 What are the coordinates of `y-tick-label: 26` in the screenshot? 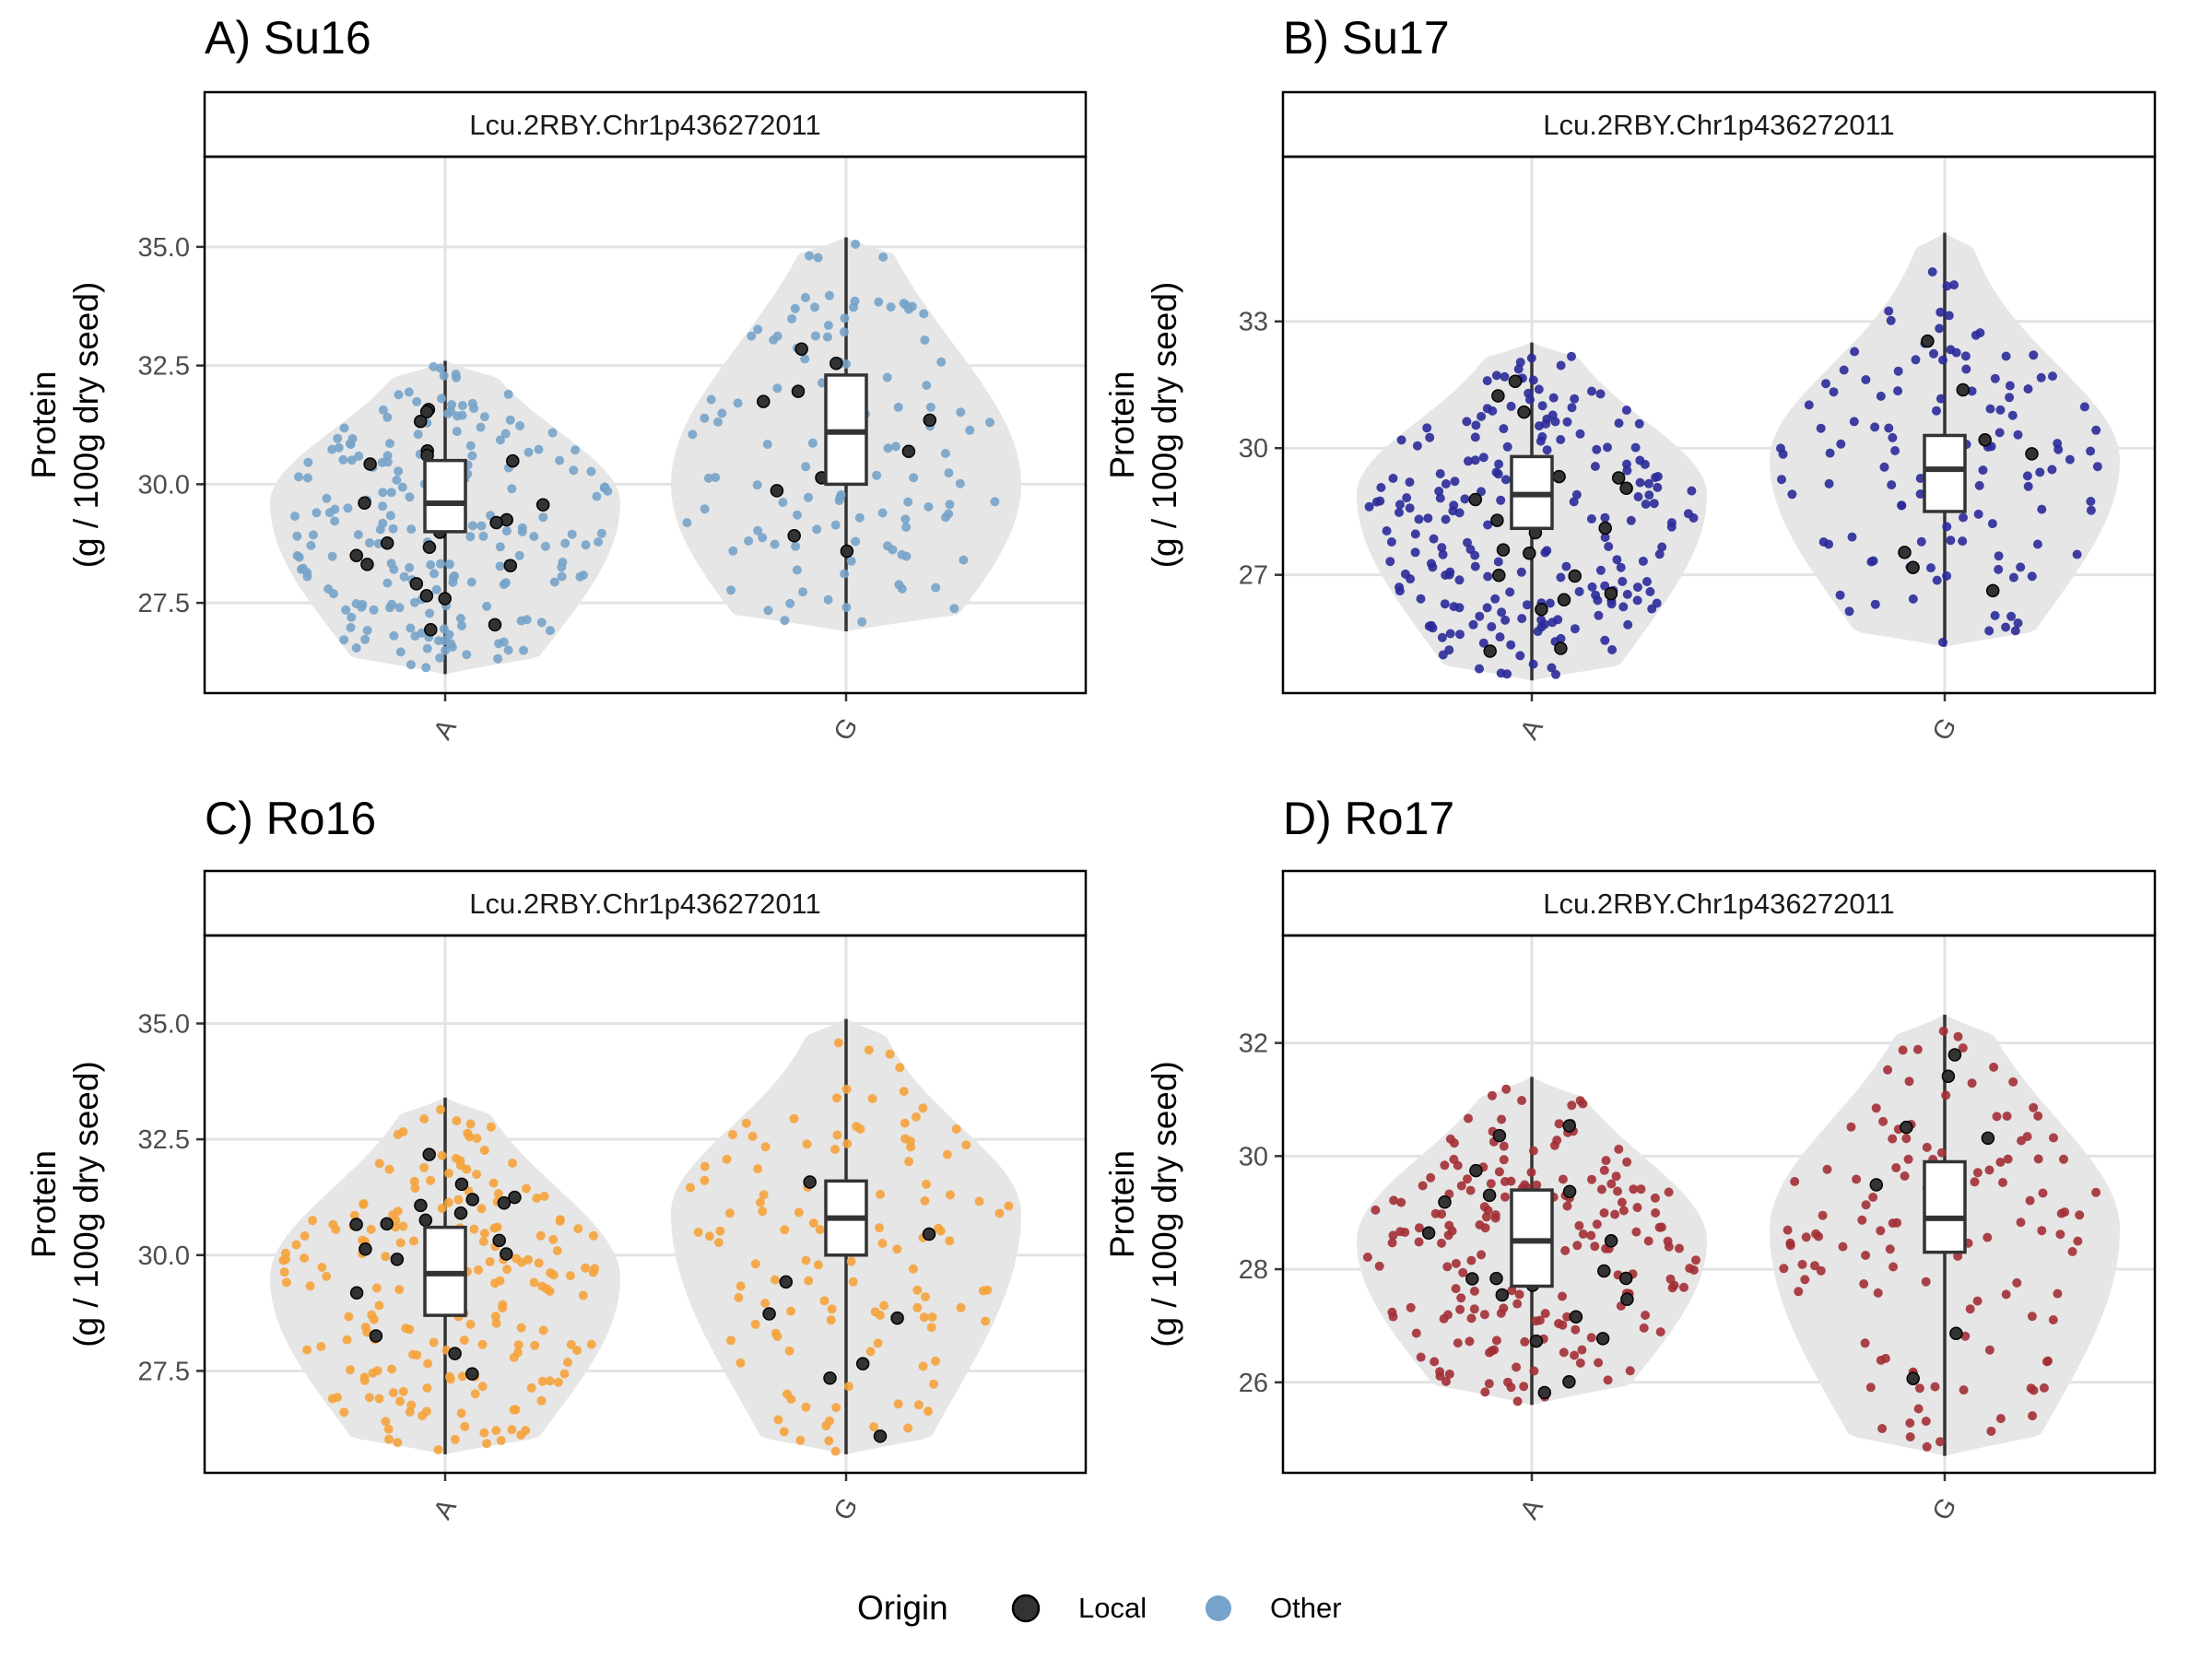 It's located at (1253, 1383).